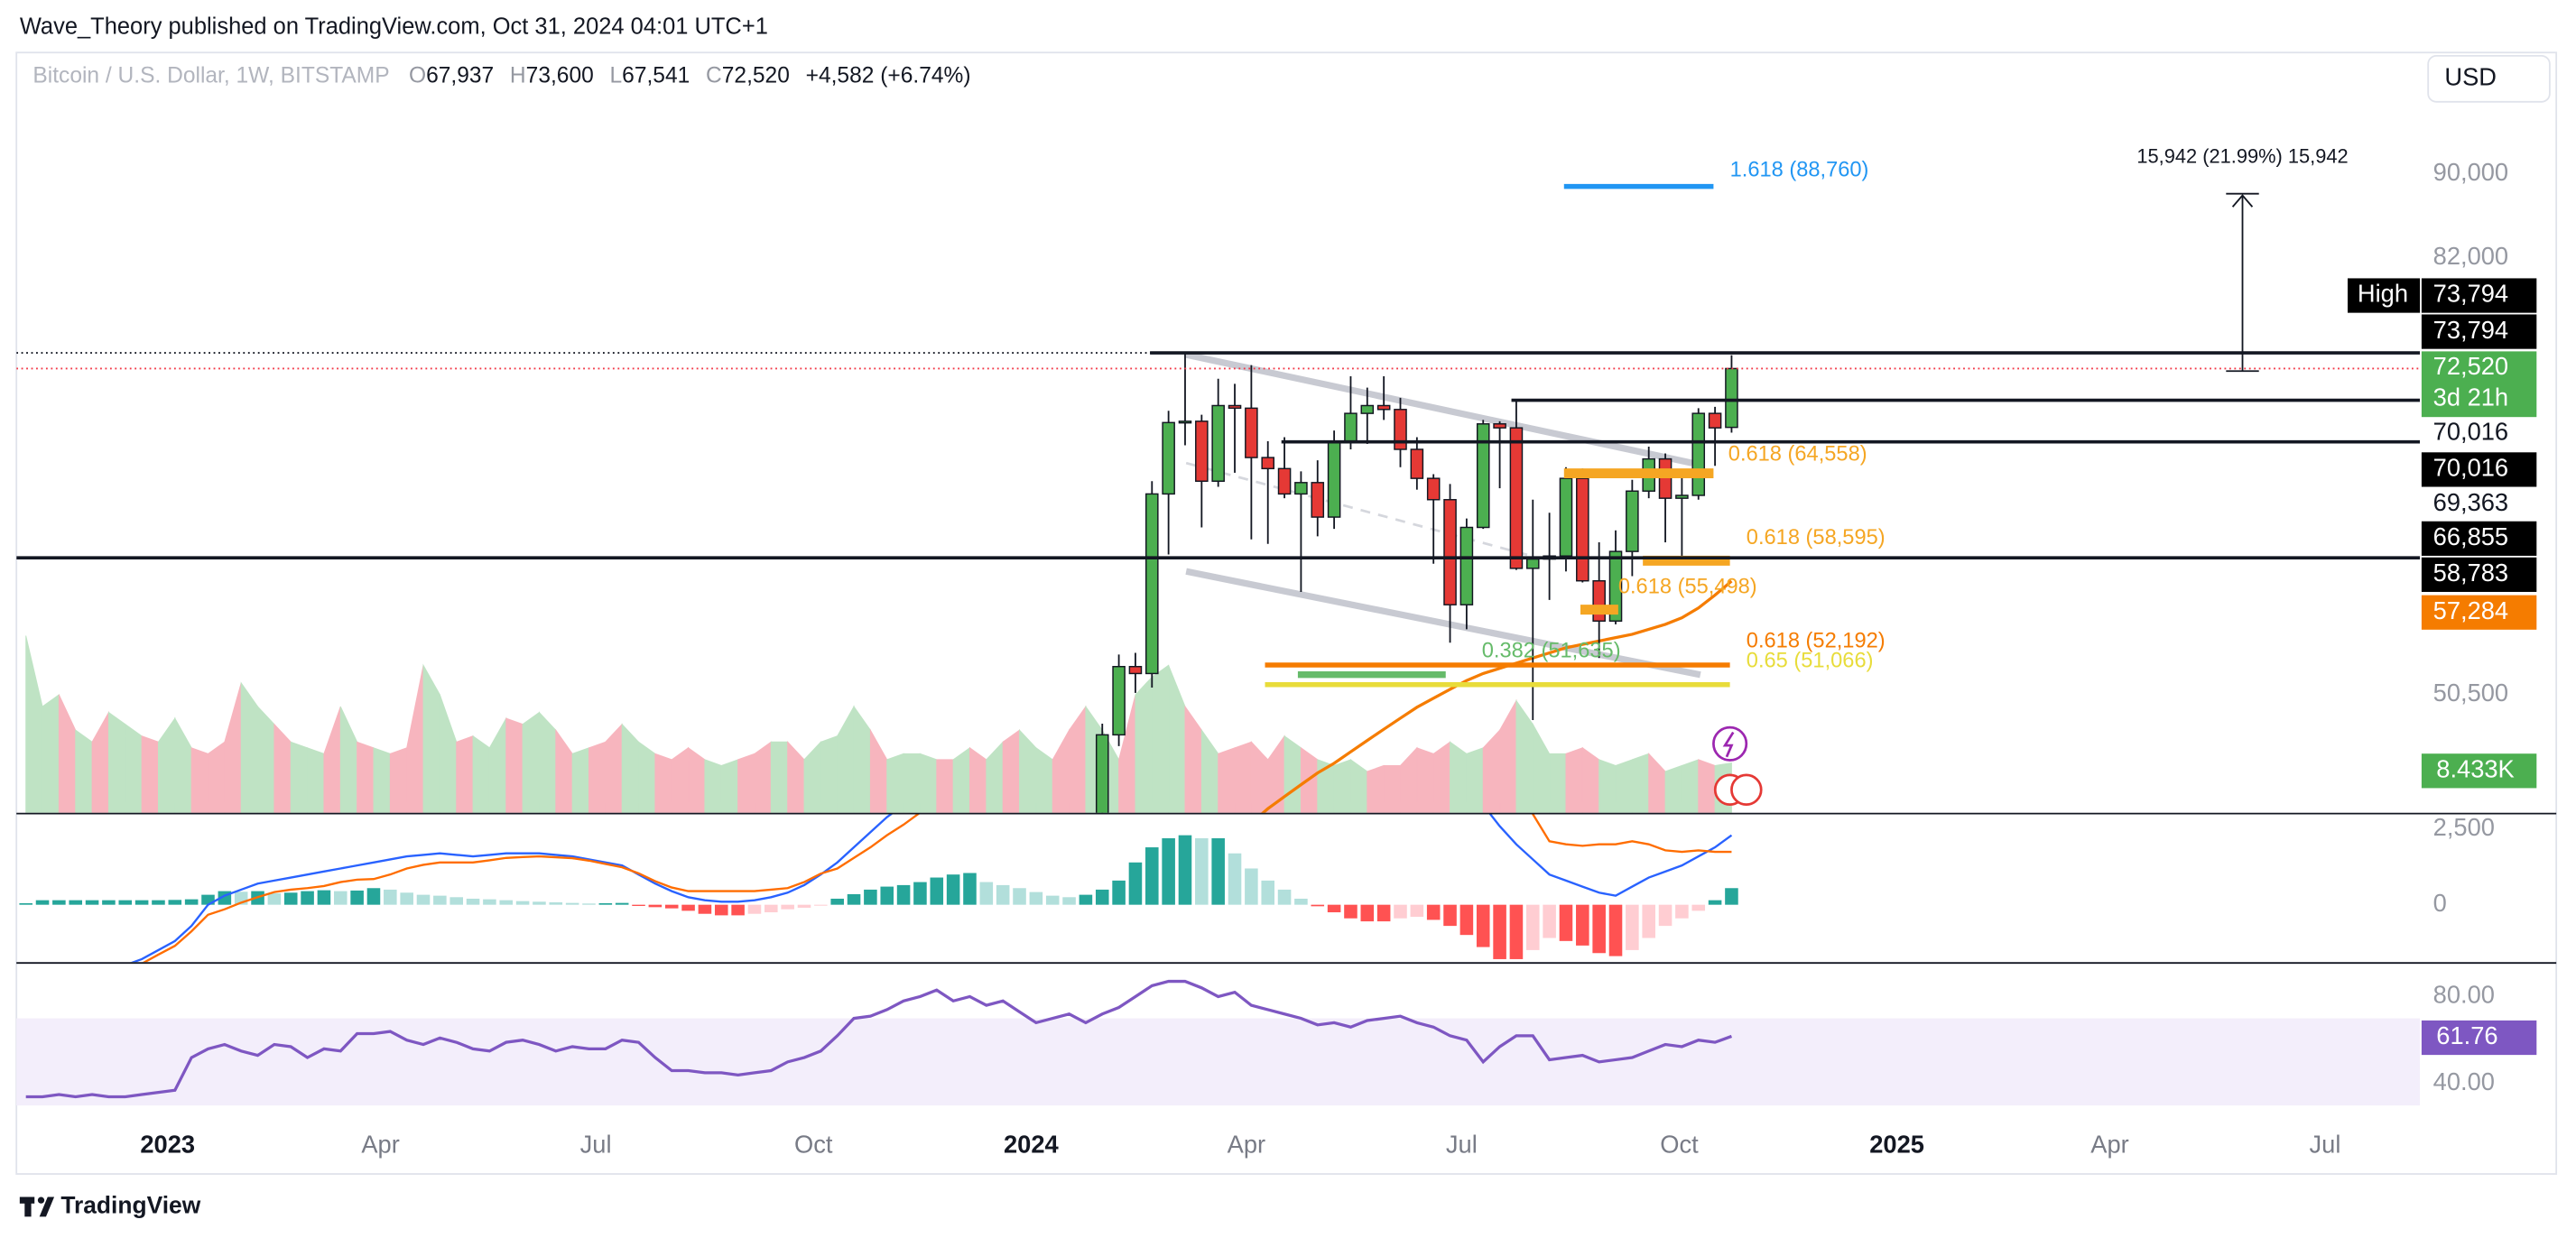  What do you see at coordinates (878, 724) in the screenshot?
I see `volume-layer` at bounding box center [878, 724].